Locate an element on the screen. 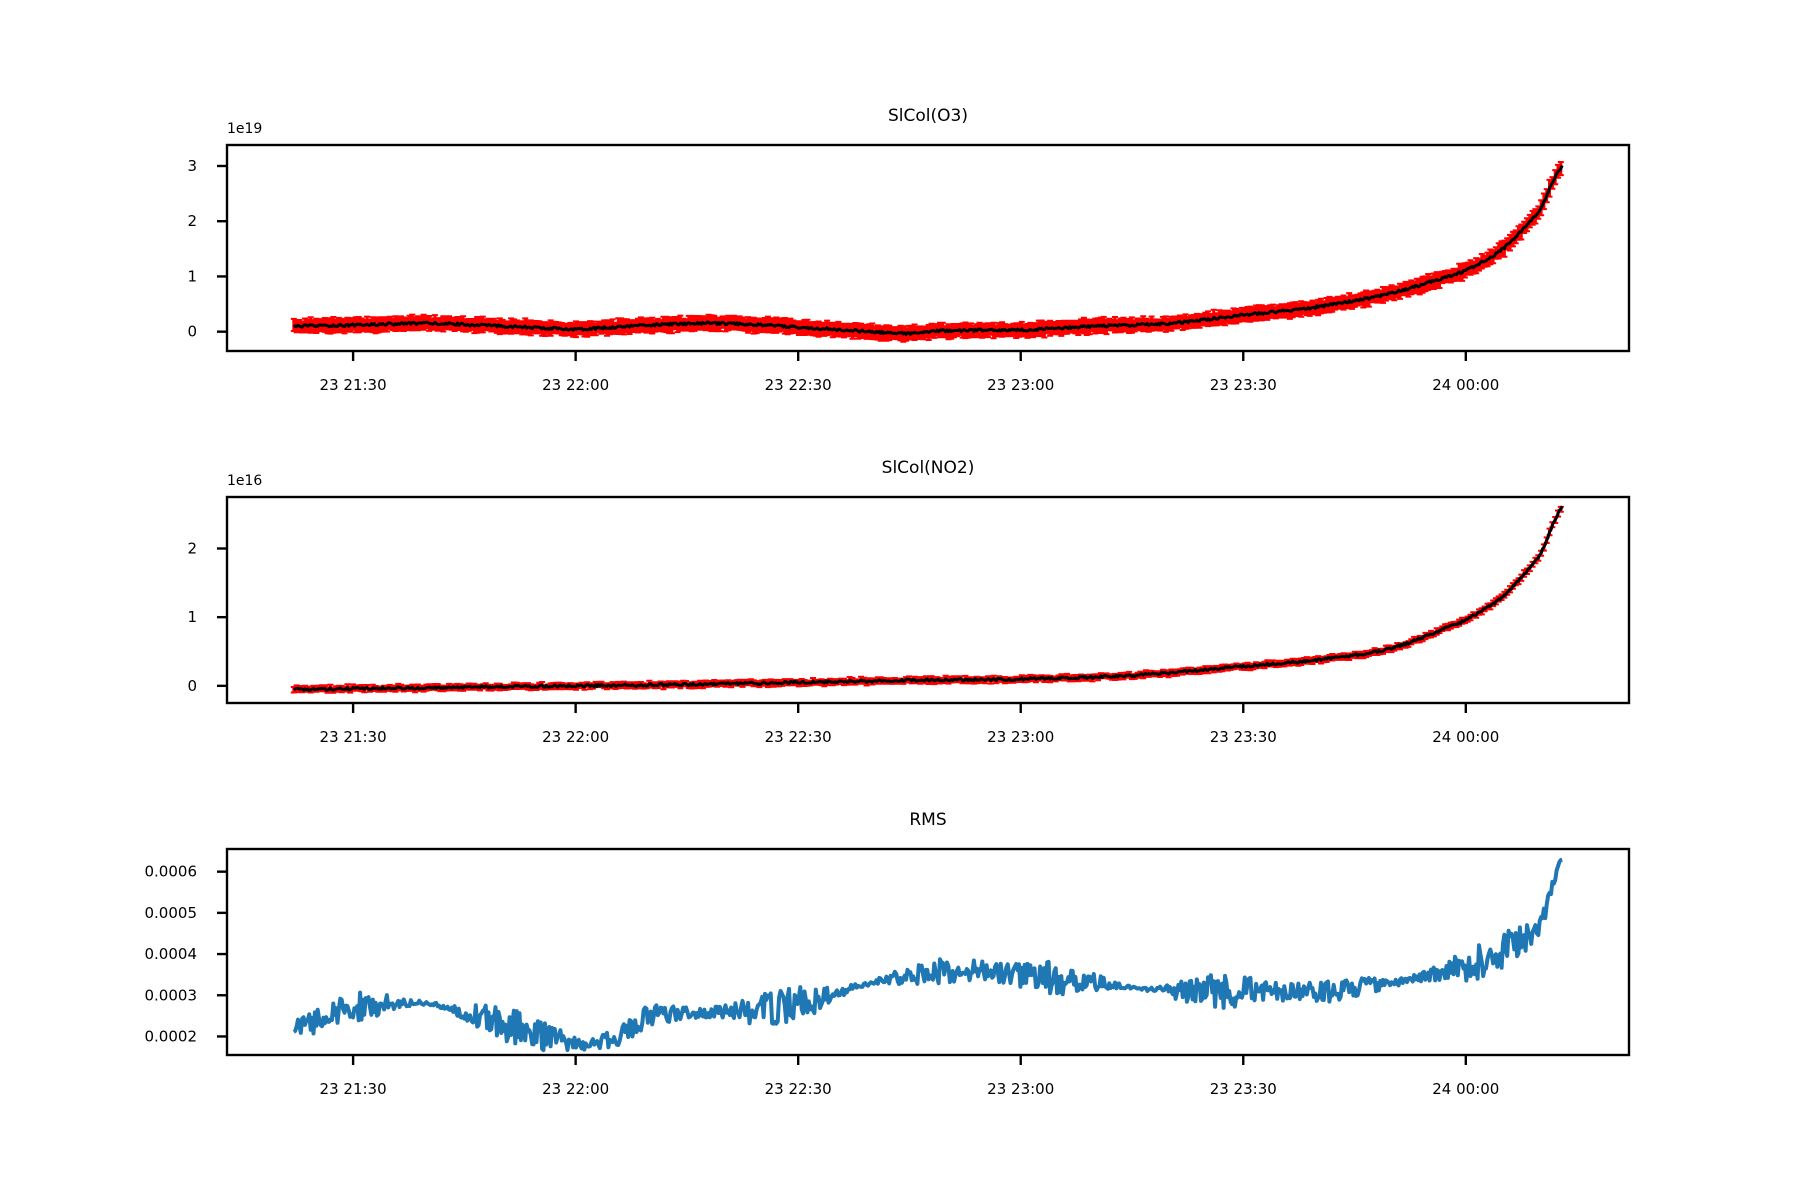 The image size is (1800, 1200). rms-y-tick-label: 0.0005 is located at coordinates (171, 913).